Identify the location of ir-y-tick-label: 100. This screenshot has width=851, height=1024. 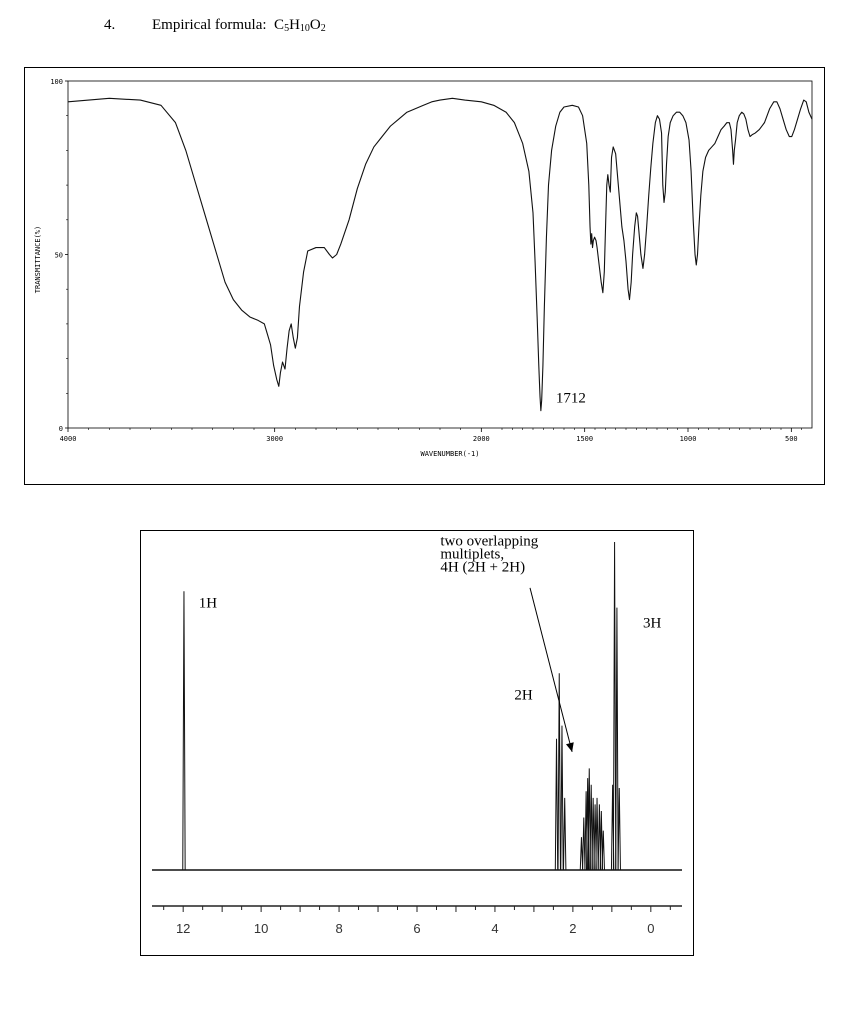
(56, 82).